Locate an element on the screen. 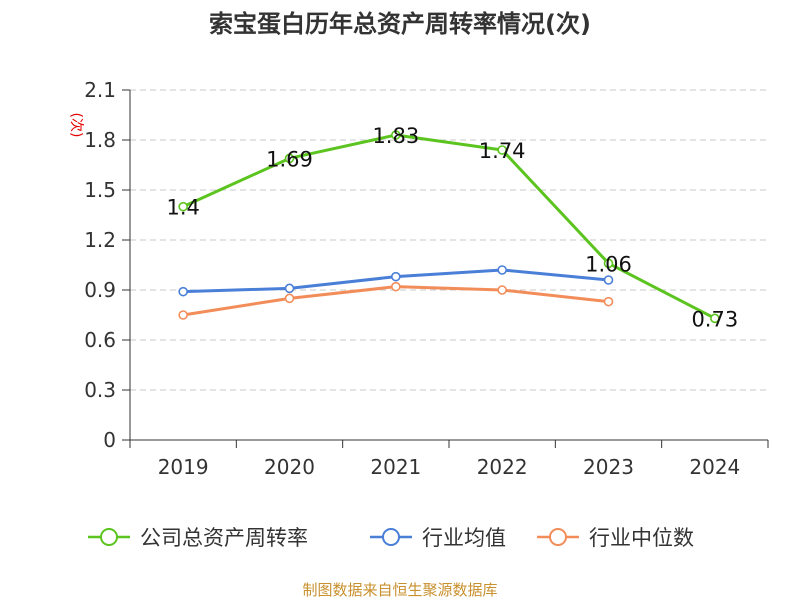  x-tick-label: 2019 is located at coordinates (183, 467).